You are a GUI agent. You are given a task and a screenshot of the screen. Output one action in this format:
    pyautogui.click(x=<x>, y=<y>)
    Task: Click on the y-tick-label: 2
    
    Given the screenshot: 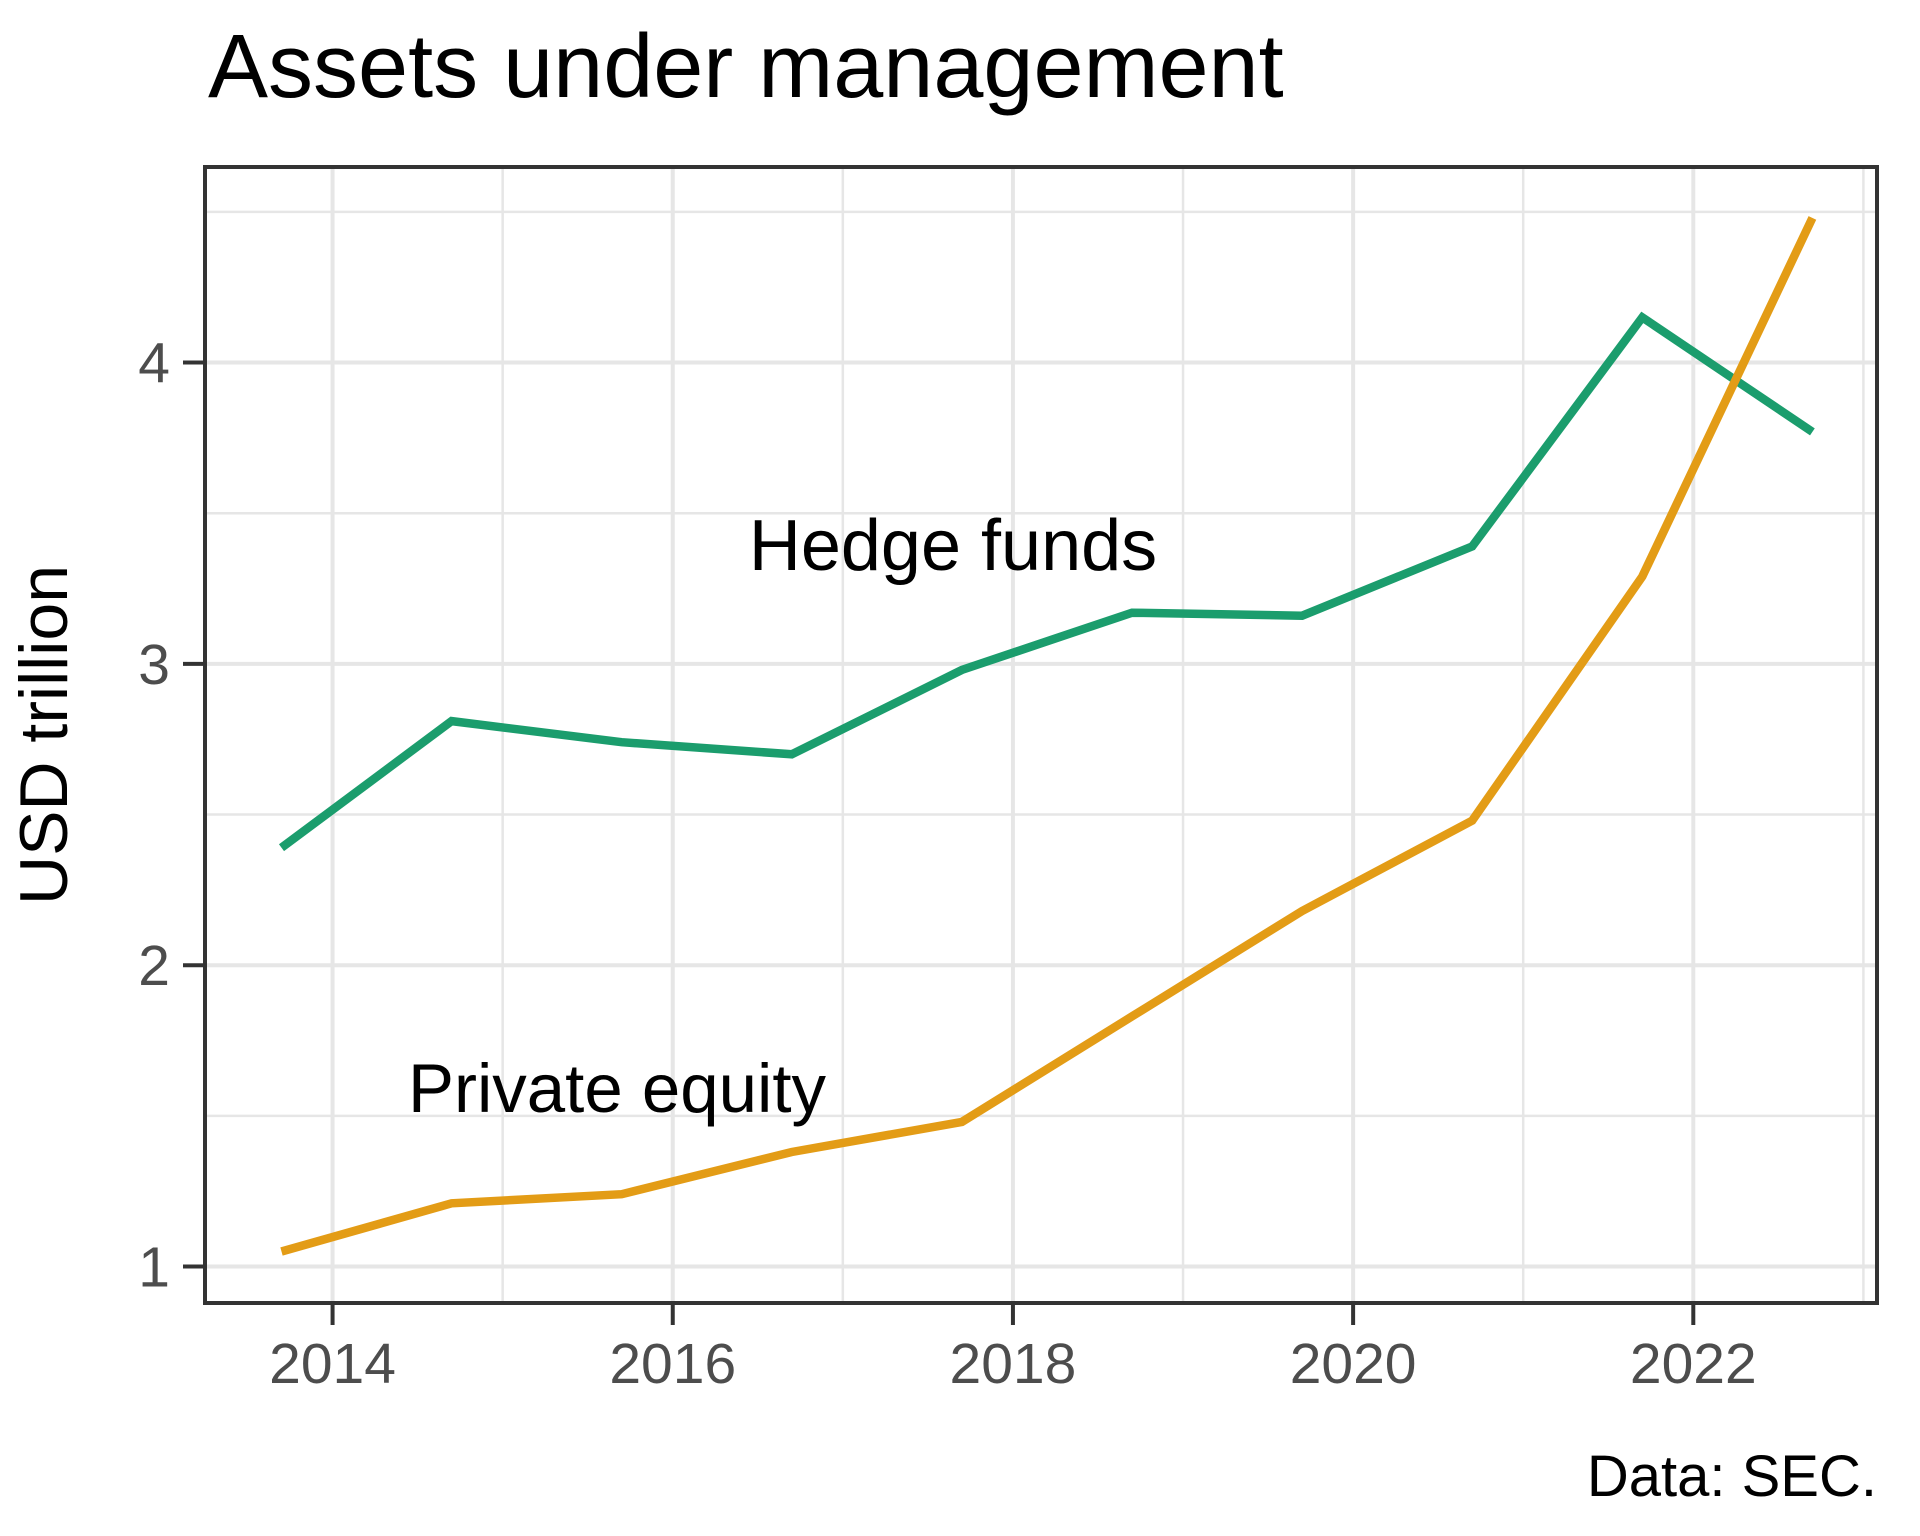 What is the action you would take?
    pyautogui.click(x=154, y=966)
    